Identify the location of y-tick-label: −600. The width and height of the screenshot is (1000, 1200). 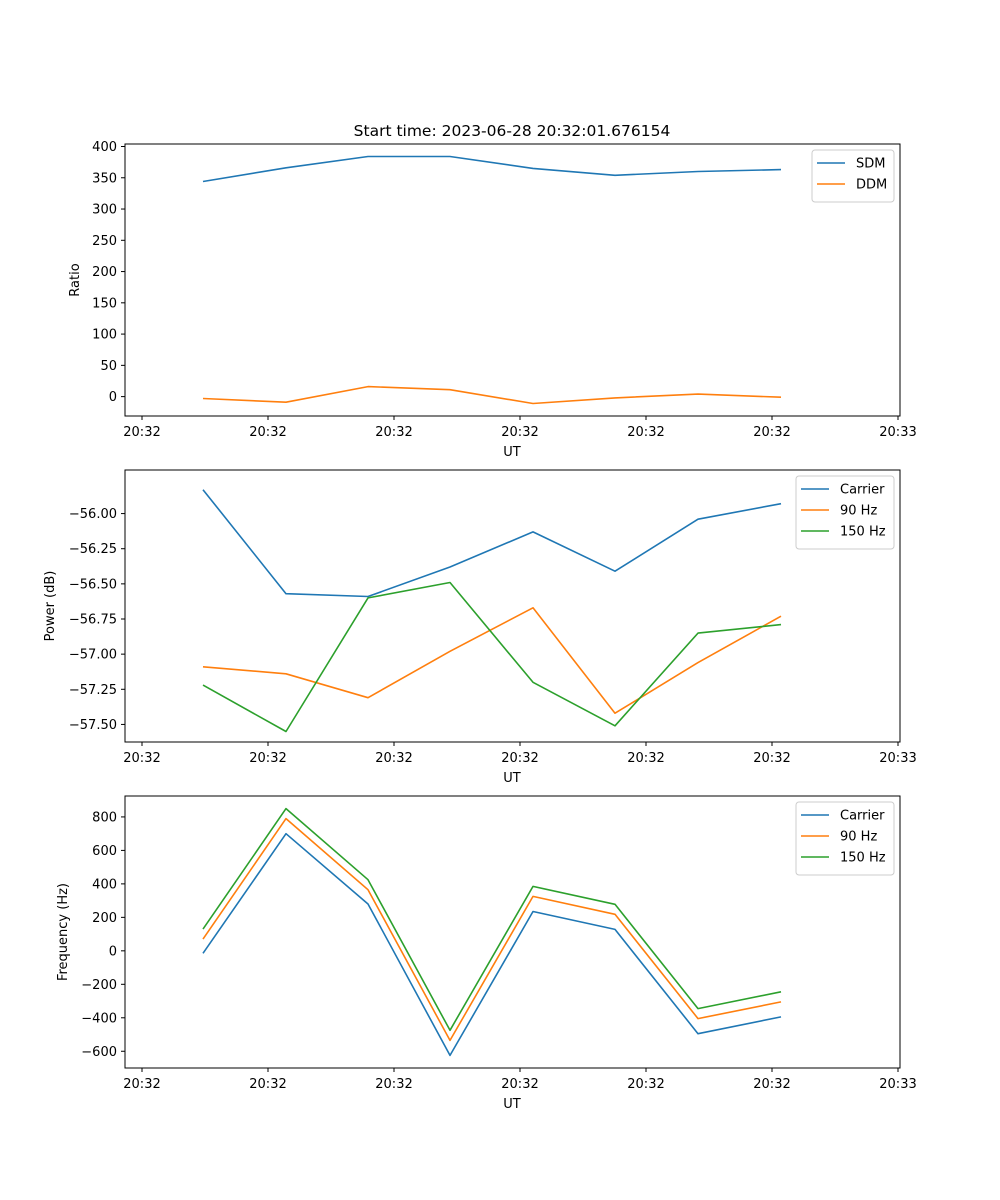
(99, 1052).